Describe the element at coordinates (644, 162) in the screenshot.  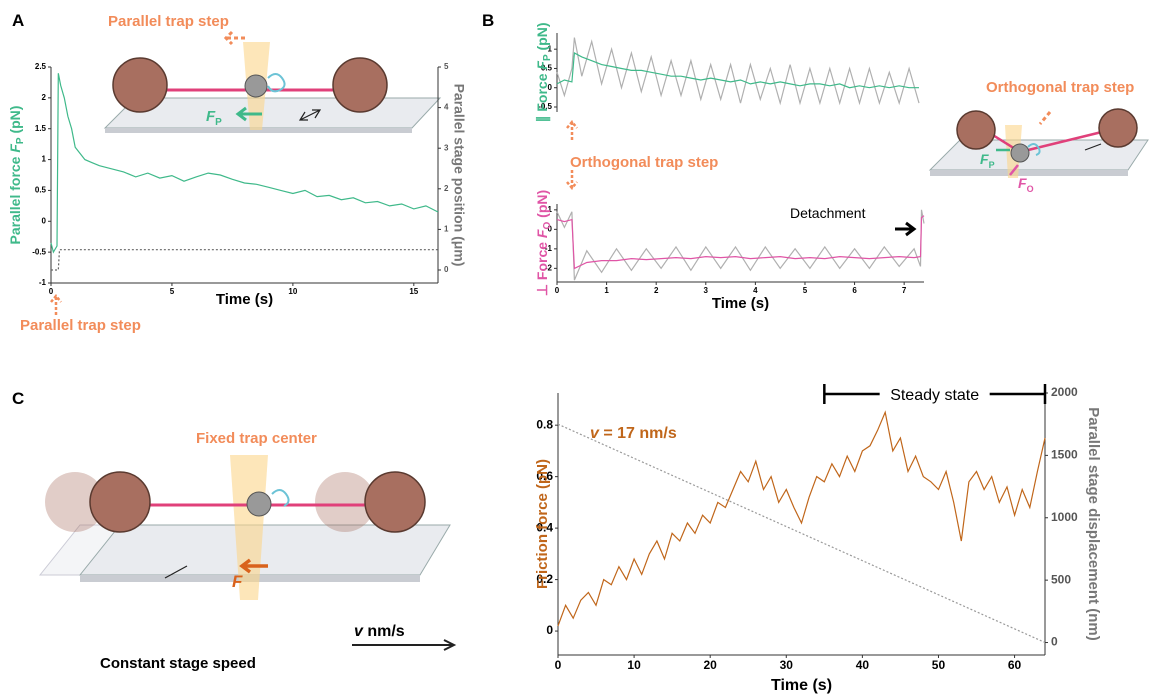
I see `annotation: Orthogonal trap step` at that location.